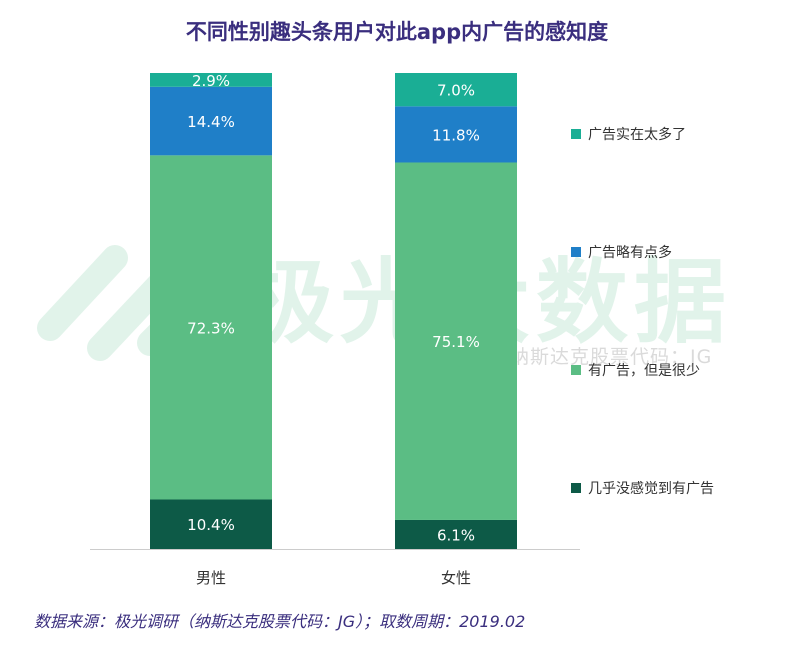 This screenshot has height=649, width=794. I want to click on watermark-subtitle: 纳斯达克股票代码：JG, so click(611, 357).